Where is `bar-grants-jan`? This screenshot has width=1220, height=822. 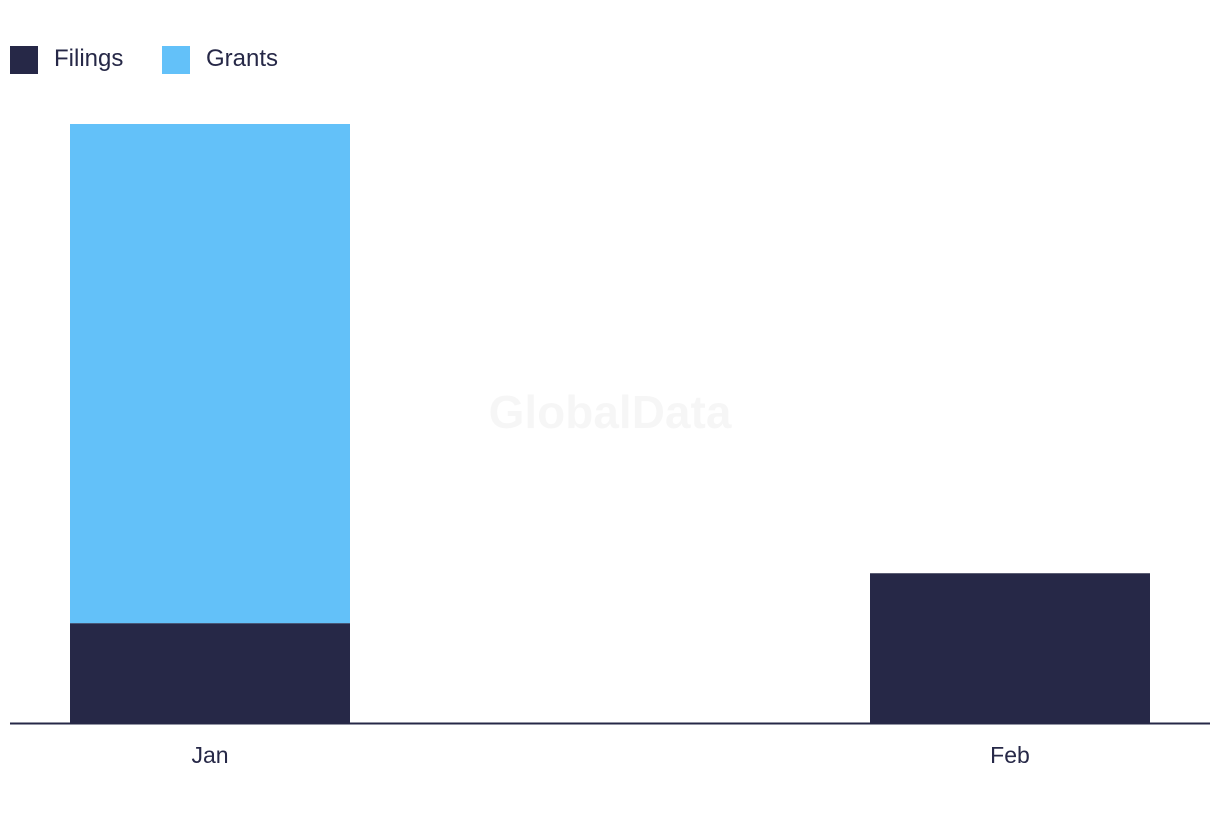
bar-grants-jan is located at coordinates (210, 374).